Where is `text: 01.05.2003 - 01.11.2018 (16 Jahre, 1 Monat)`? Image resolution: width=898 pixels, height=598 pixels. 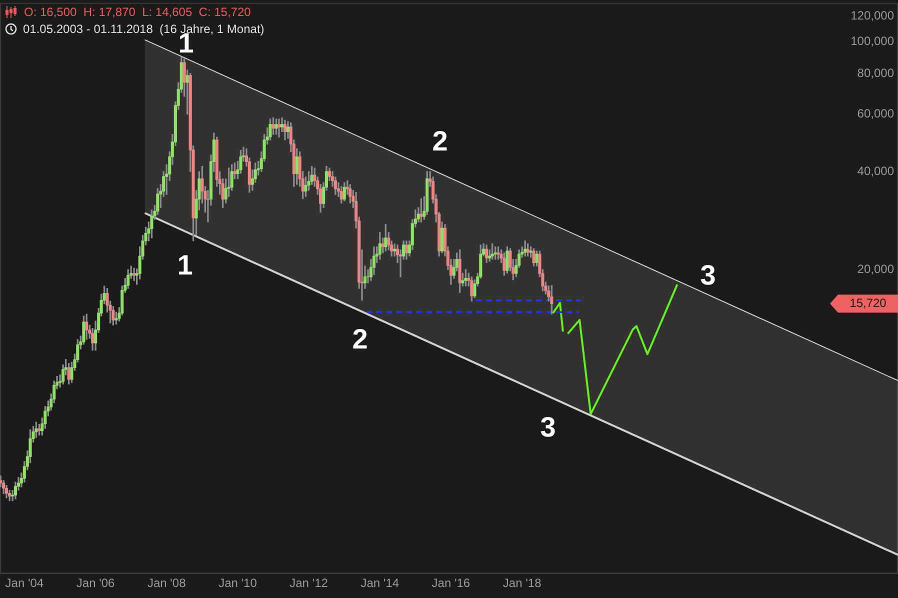
text: 01.05.2003 - 01.11.2018 (16 Jahre, 1 Monat) is located at coordinates (143, 28).